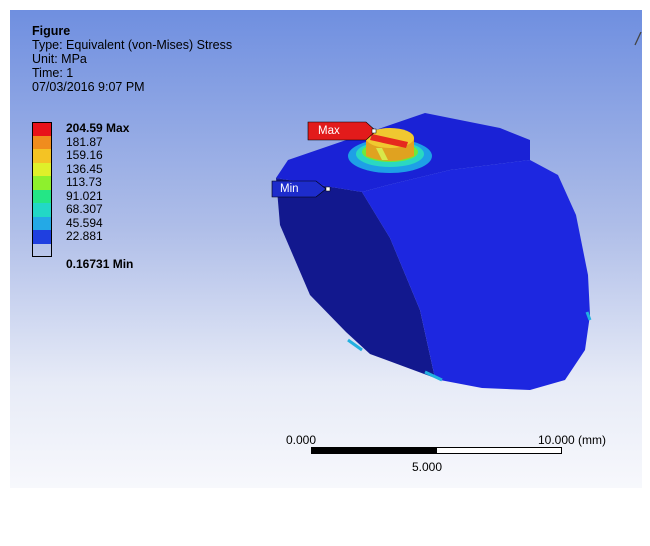  I want to click on legend-row: 45.594, so click(112, 222).